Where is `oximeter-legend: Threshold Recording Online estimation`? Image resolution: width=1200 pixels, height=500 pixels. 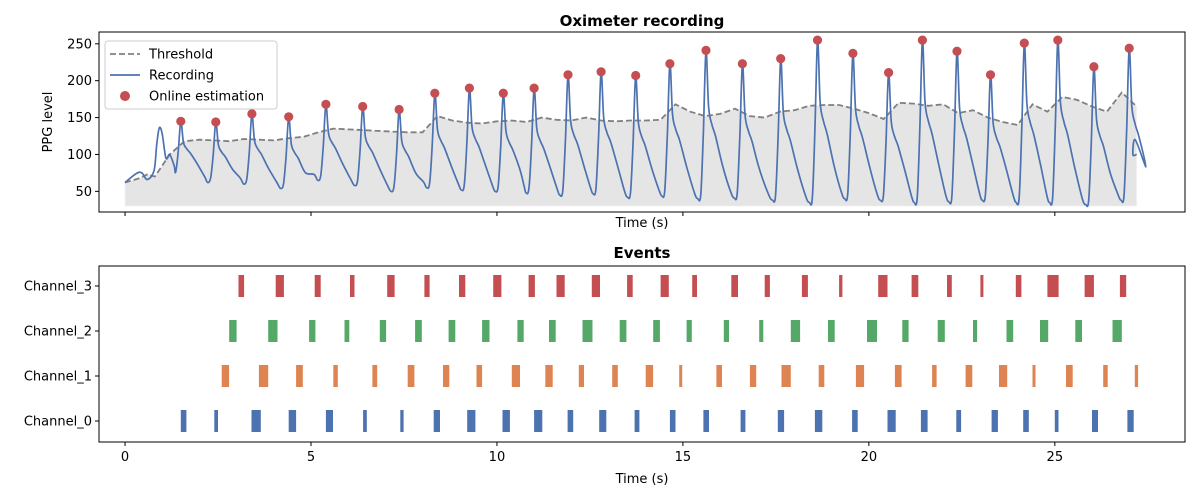 oximeter-legend: Threshold Recording Online estimation is located at coordinates (191, 75).